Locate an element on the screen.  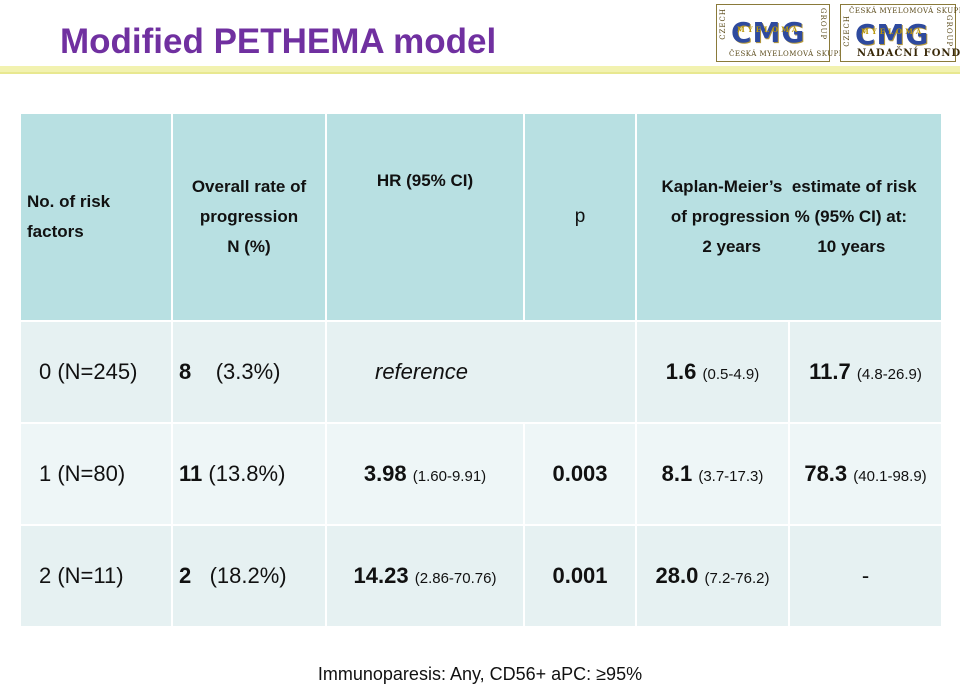
header-hr-label: HR (95% CI) is located at coordinates (425, 180).